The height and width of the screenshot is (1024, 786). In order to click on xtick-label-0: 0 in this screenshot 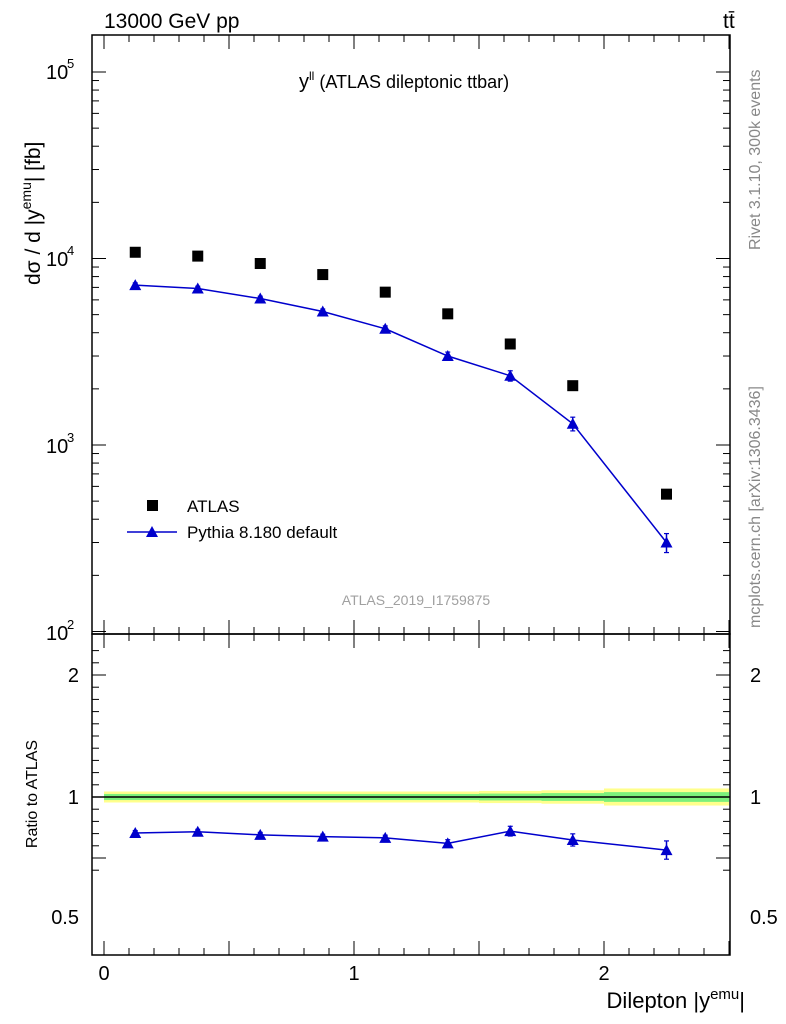, I will do `click(103, 974)`.